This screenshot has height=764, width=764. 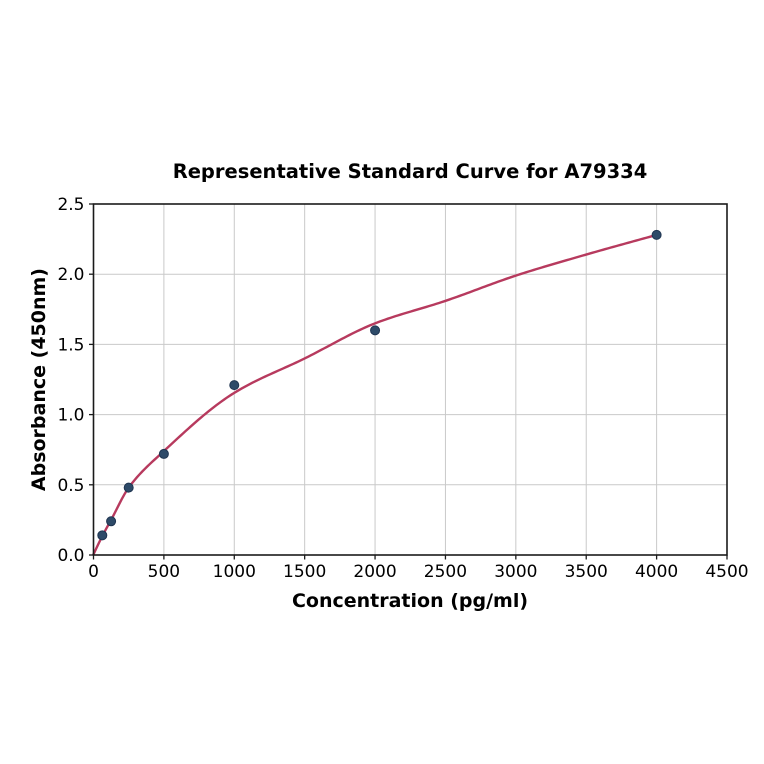 What do you see at coordinates (656, 572) in the screenshot?
I see `x-tick-label: 4000` at bounding box center [656, 572].